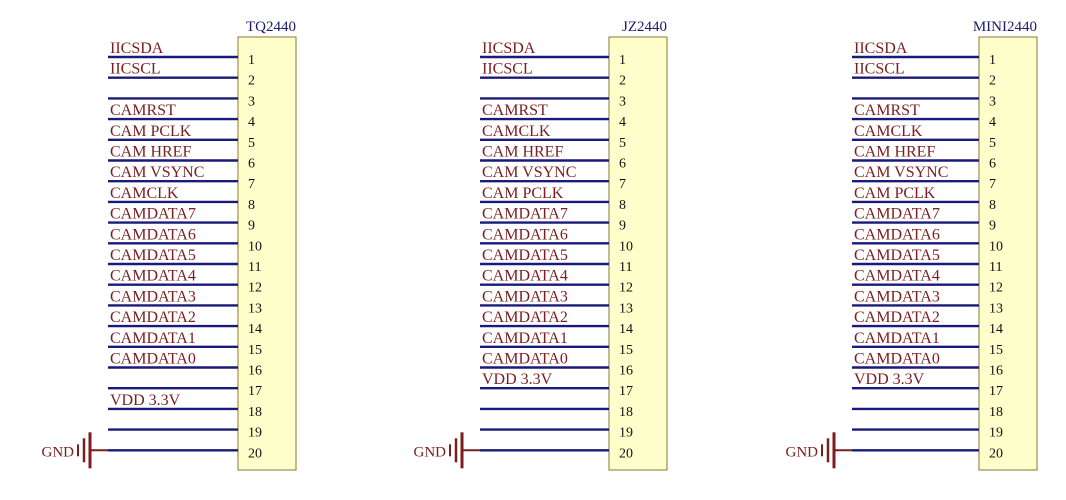 This screenshot has height=500, width=1066. Describe the element at coordinates (992, 81) in the screenshot. I see `pin-number: 2` at that location.